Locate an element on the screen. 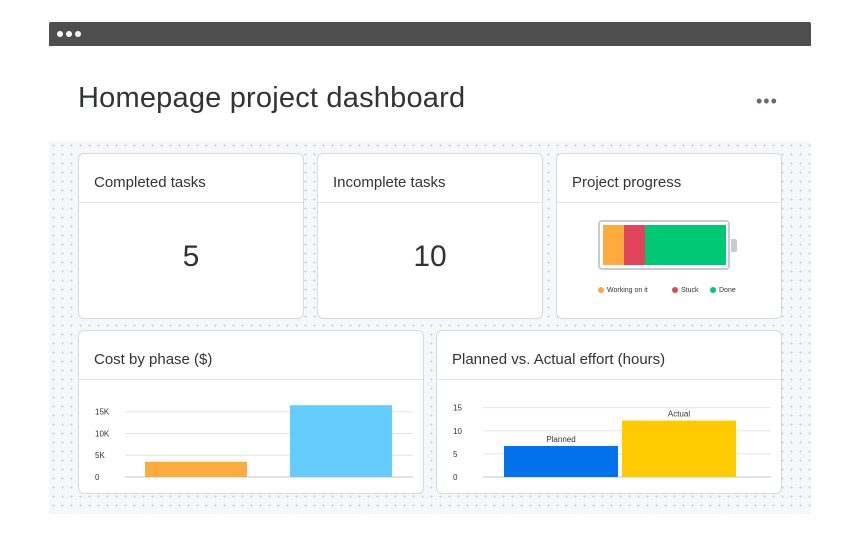 This screenshot has height=538, width=860. incomplete-tasks-value: 10 is located at coordinates (430, 256).